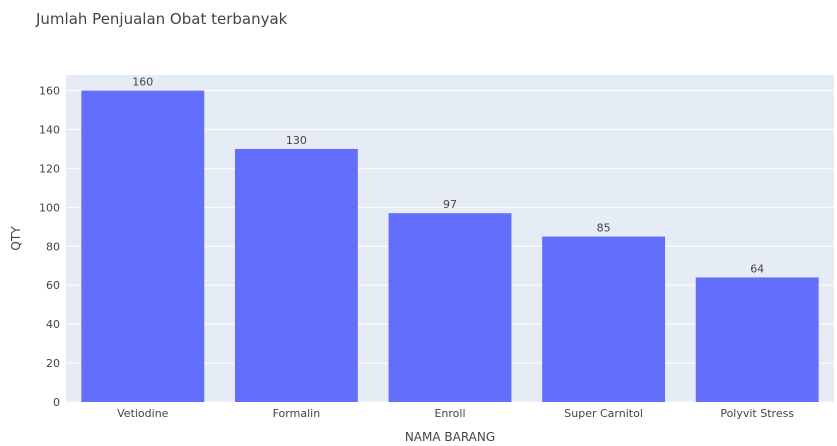  What do you see at coordinates (296, 140) in the screenshot?
I see `bar-value-label: 130` at bounding box center [296, 140].